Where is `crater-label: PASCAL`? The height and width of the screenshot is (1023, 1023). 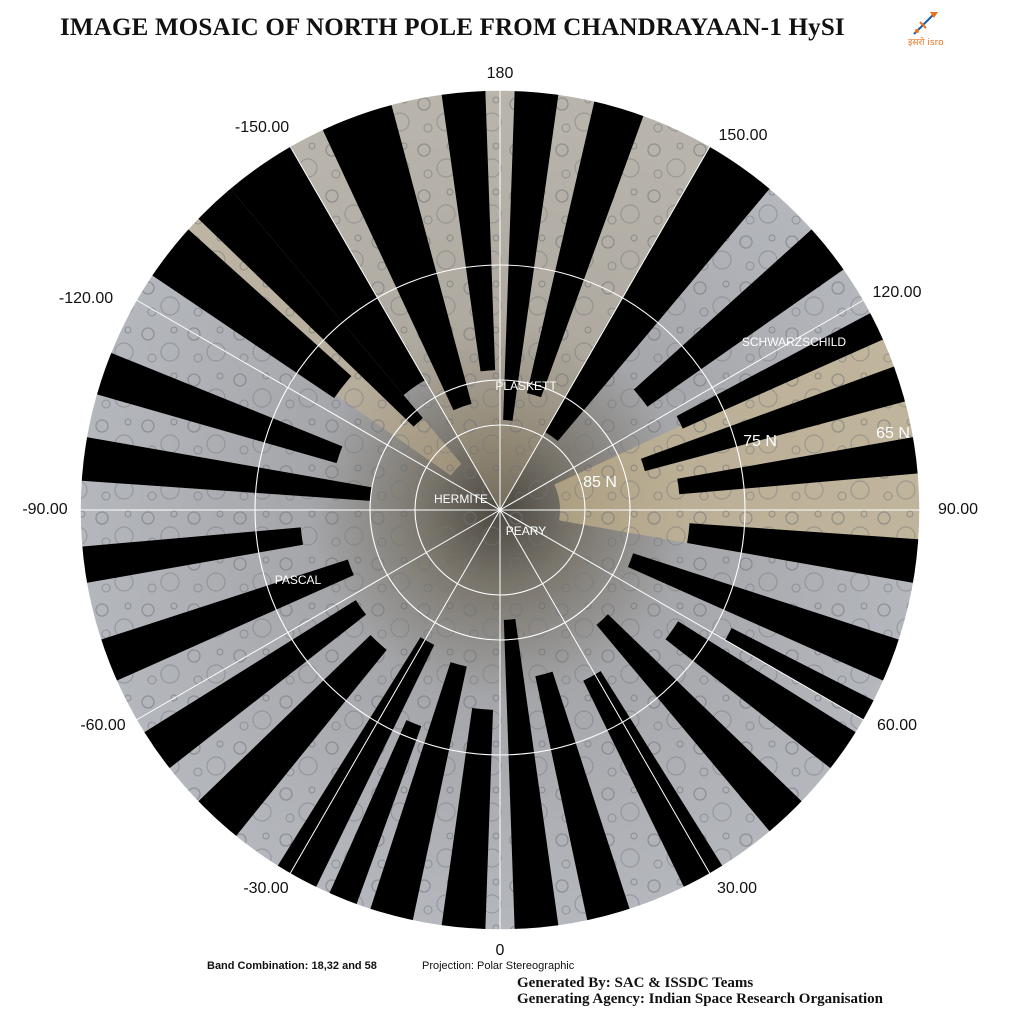 crater-label: PASCAL is located at coordinates (298, 580).